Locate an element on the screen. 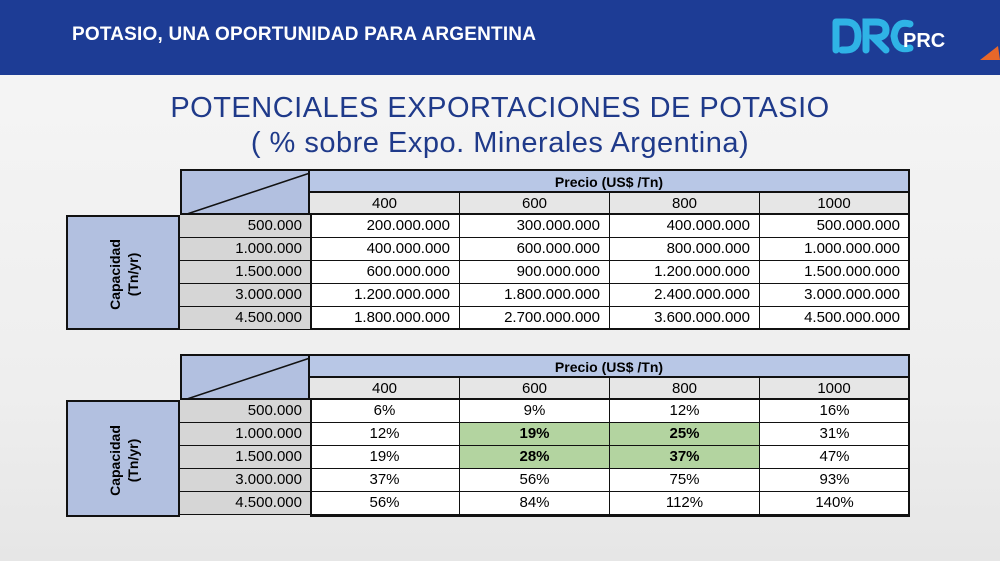  value-cell: 500.000.000 is located at coordinates (835, 226).